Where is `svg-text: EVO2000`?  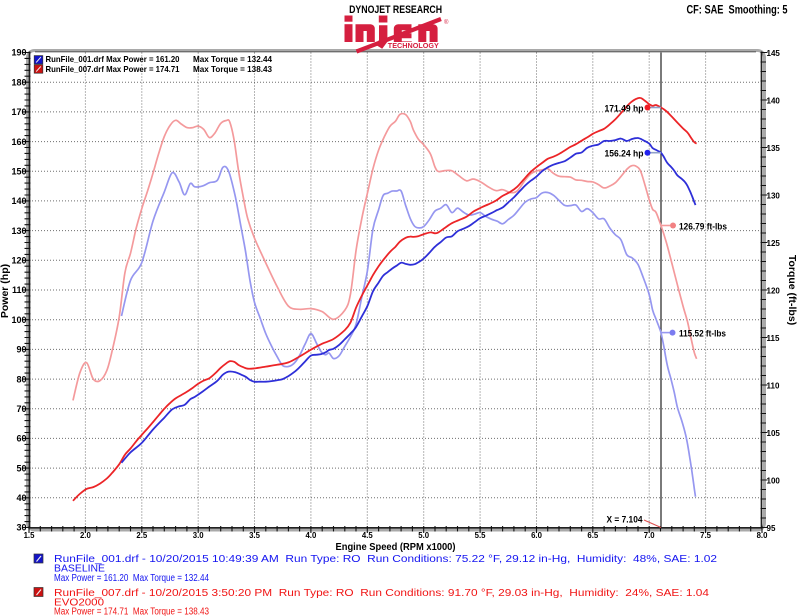 svg-text: EVO2000 is located at coordinates (79, 602).